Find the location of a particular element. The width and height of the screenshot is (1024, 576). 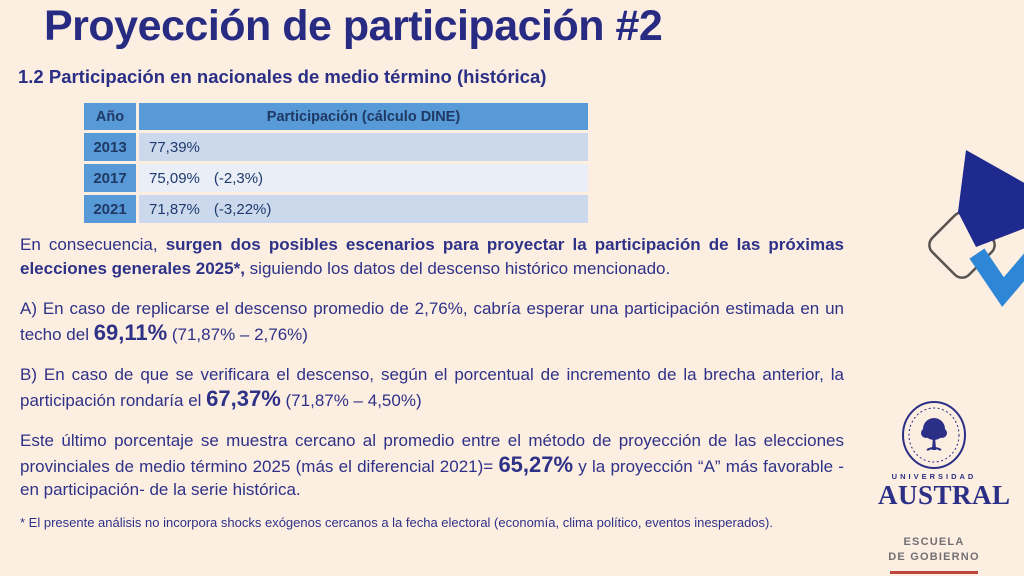

school-name: ESCUELA DE GOBIERNO is located at coordinates (934, 550).